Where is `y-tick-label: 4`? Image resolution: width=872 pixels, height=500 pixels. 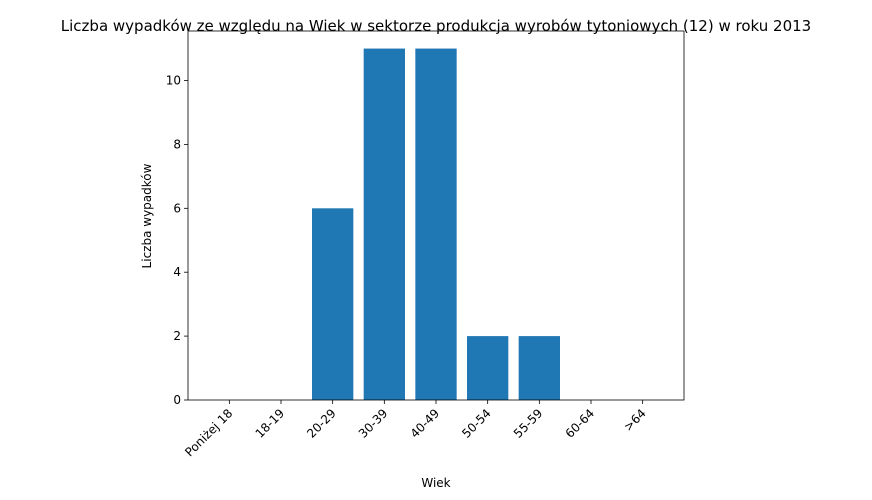 y-tick-label: 4 is located at coordinates (177, 272).